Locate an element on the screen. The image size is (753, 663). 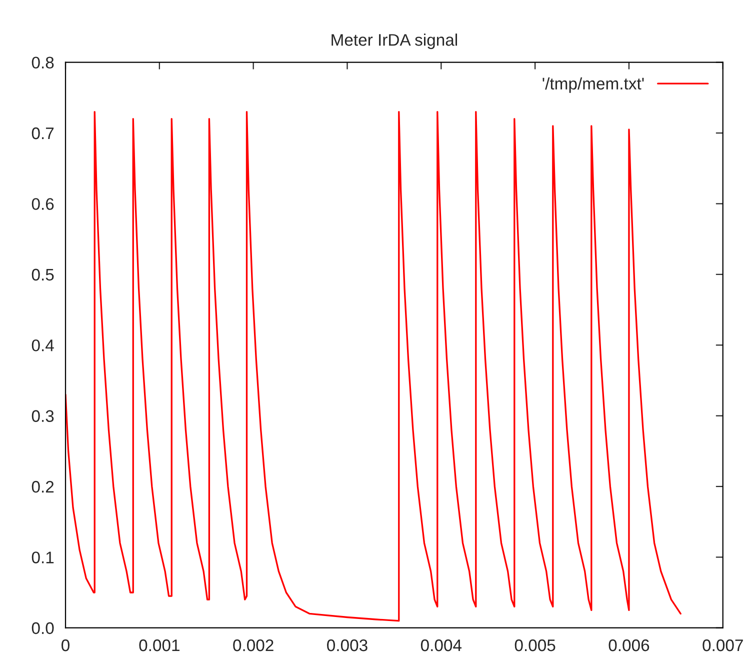
x-tick-label: 0 is located at coordinates (66, 645).